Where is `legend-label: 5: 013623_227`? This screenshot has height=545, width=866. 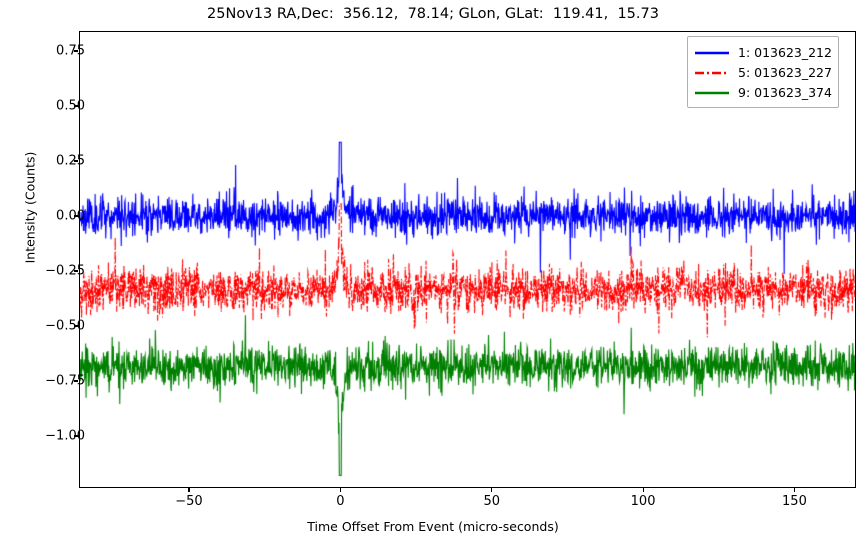
legend-label: 5: 013623_227 is located at coordinates (785, 72).